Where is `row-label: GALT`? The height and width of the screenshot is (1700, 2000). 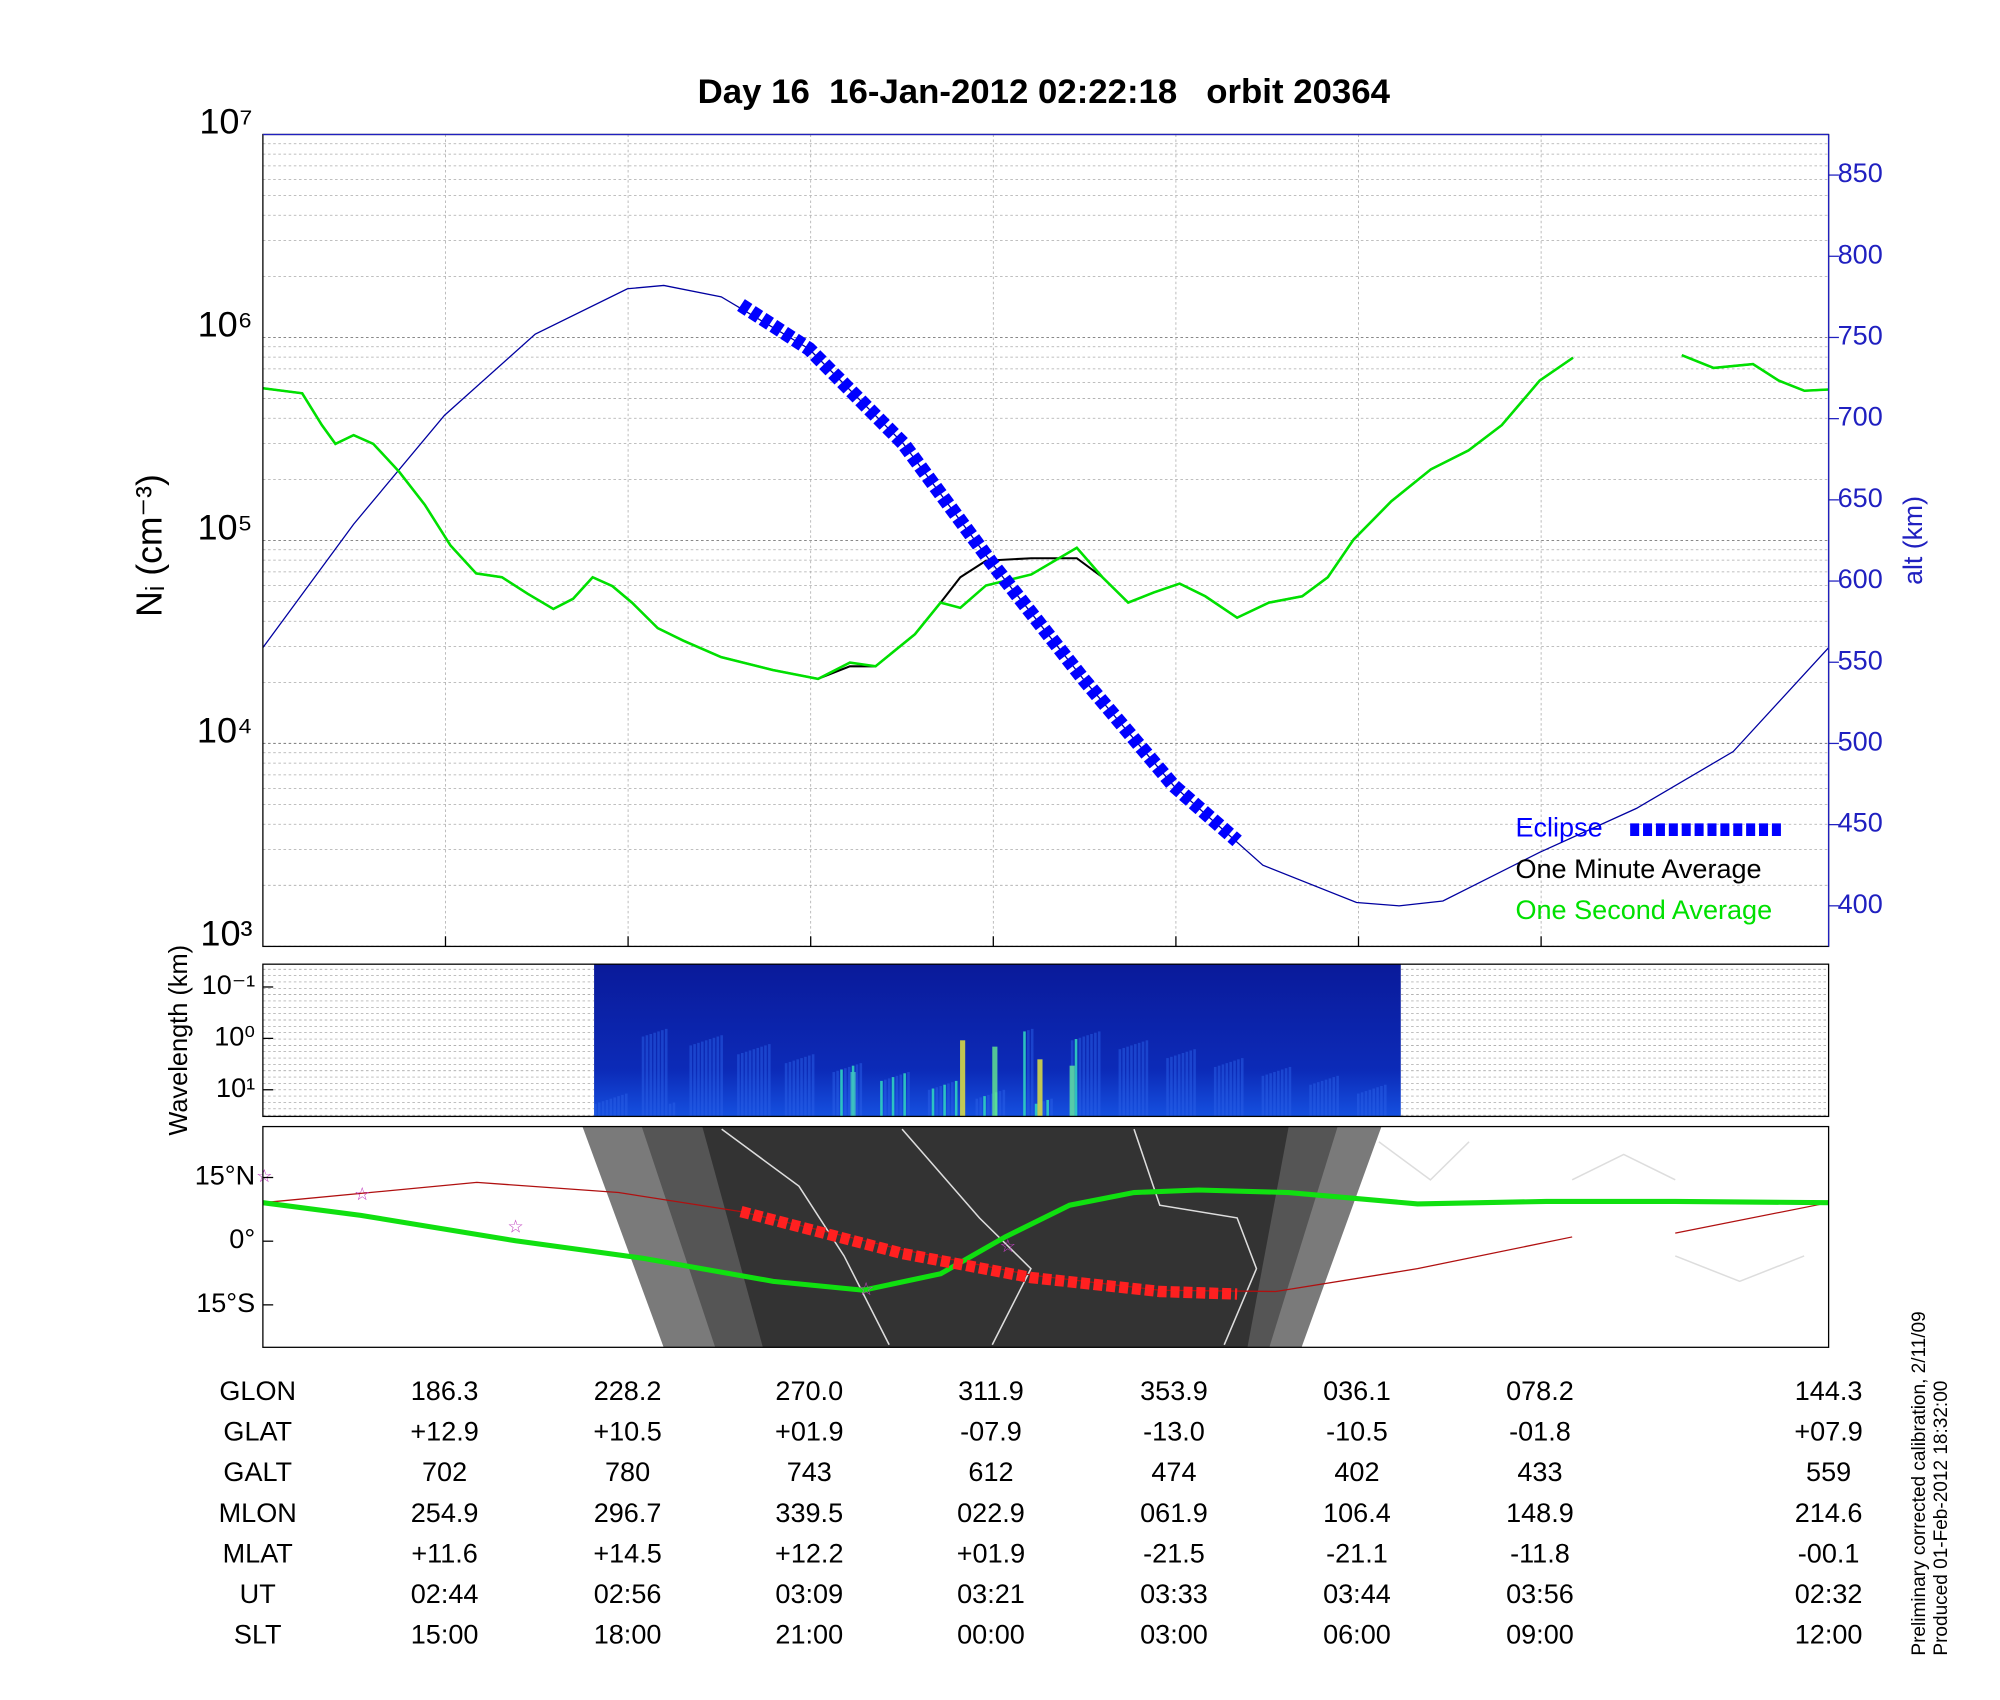
row-label: GALT is located at coordinates (257, 1472).